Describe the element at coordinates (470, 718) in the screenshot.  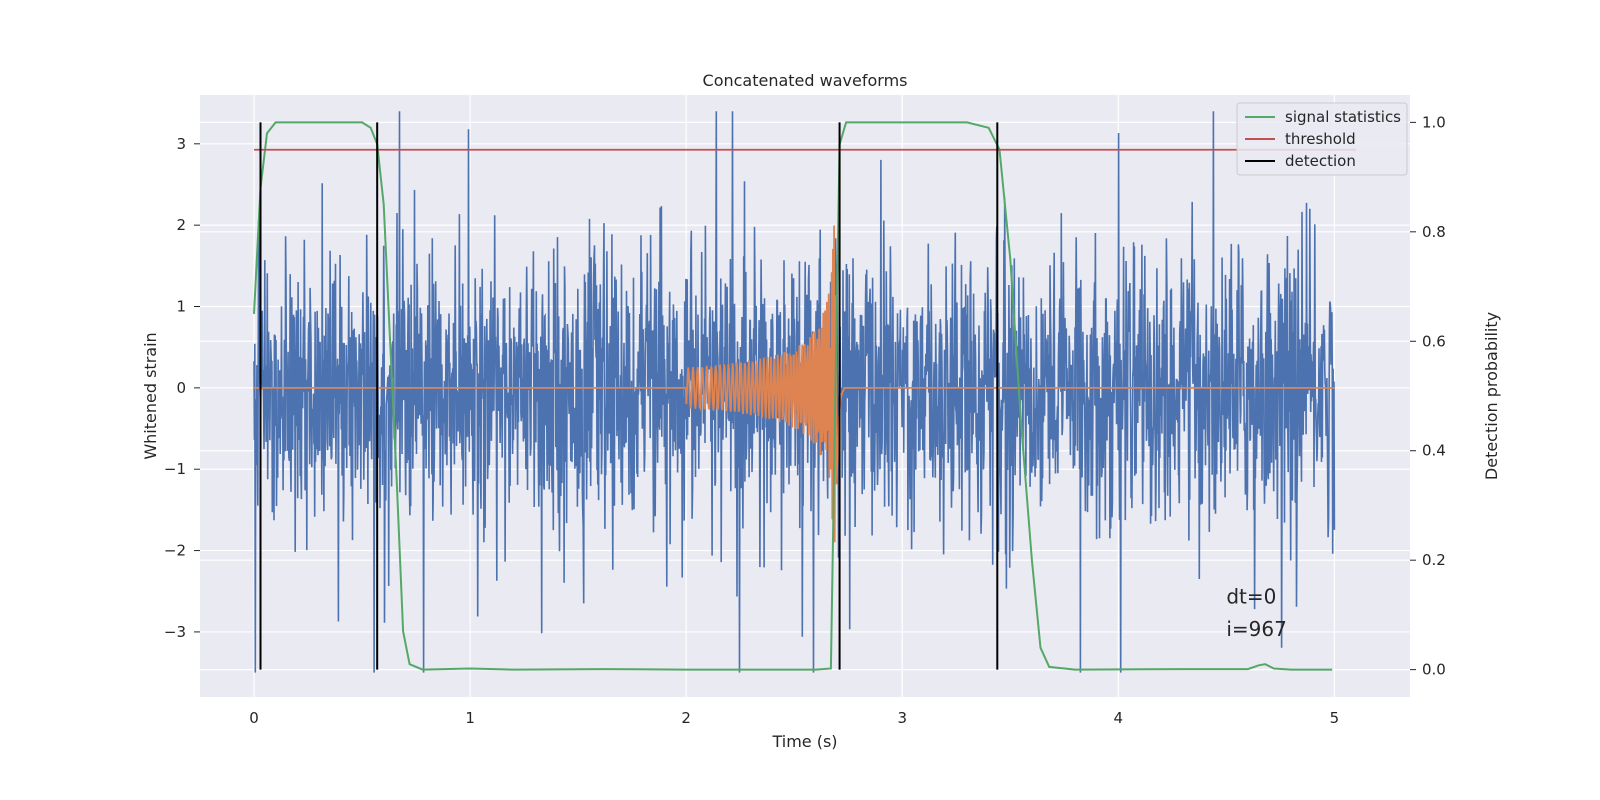
I see `x-tick-label: 1` at that location.